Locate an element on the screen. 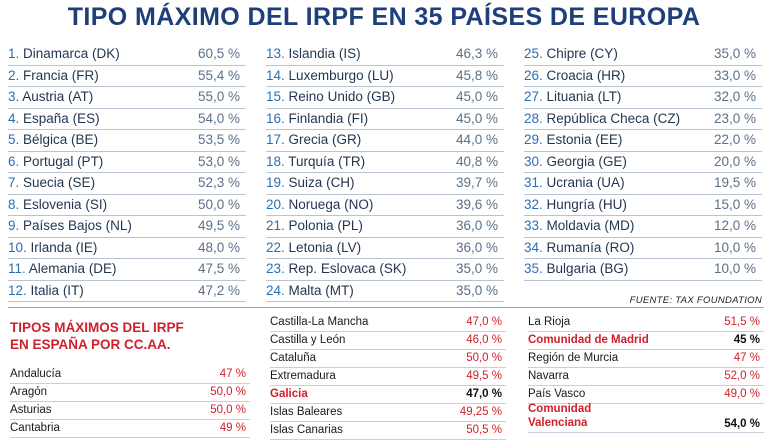 The image size is (768, 440). country-rate: 45,0 % is located at coordinates (476, 96).